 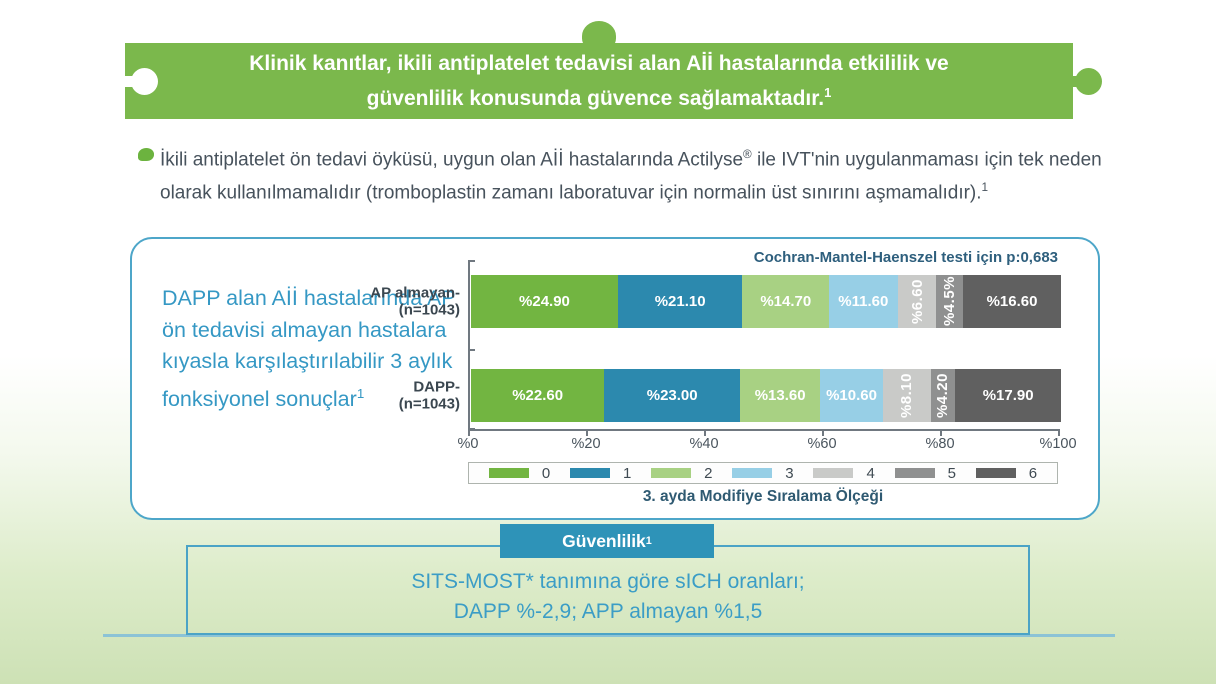 I want to click on bar-segment-value: %6.60, so click(x=917, y=301).